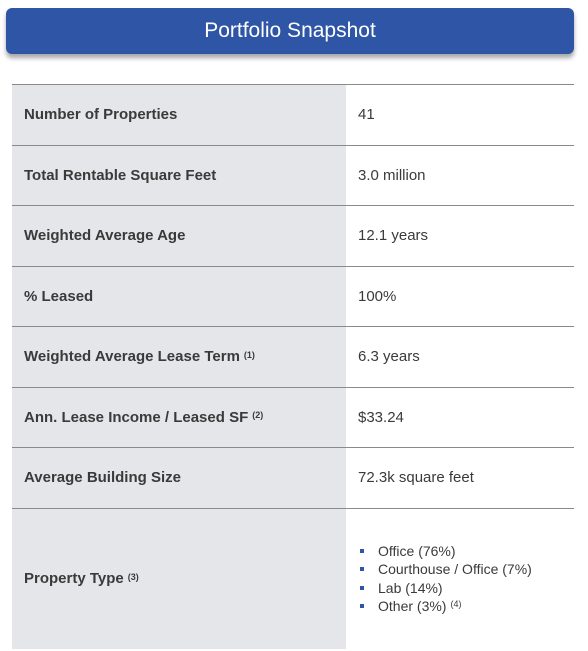 This screenshot has height=651, width=588. I want to click on row-value-cell: 100%, so click(460, 297).